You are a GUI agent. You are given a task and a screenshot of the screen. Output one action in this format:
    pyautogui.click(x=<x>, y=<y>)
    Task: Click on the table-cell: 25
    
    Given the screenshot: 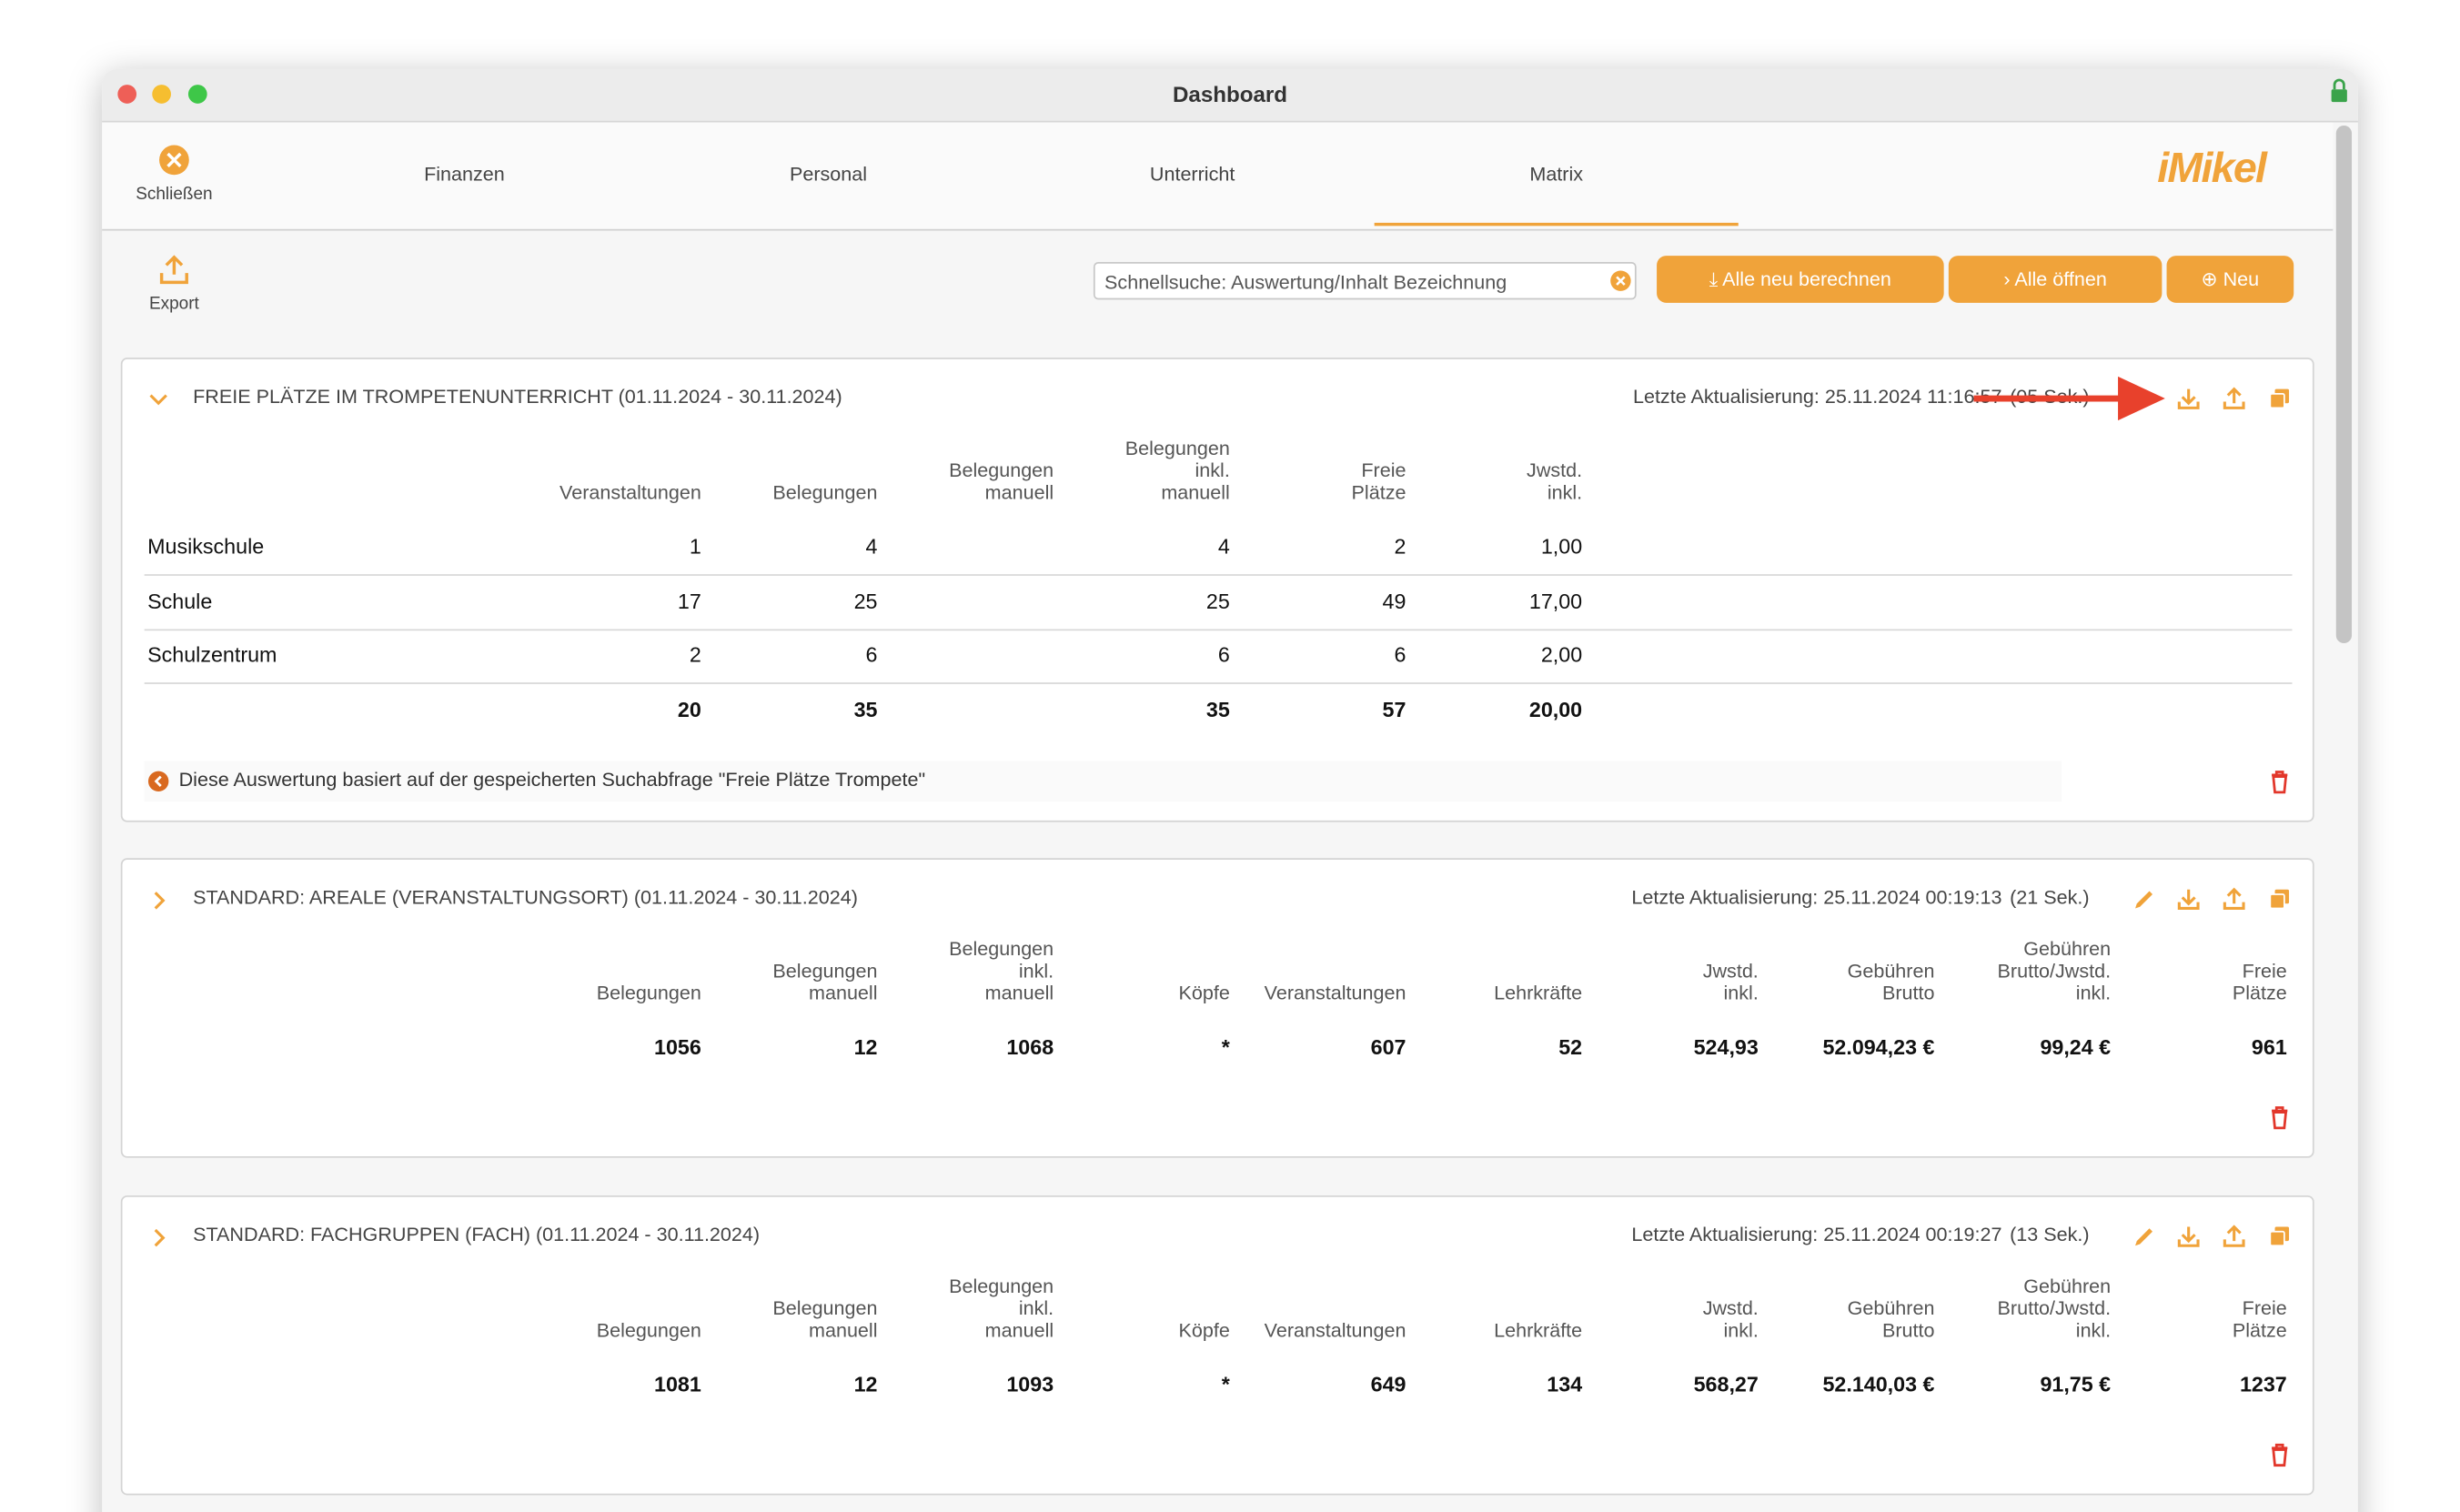 What is the action you would take?
    pyautogui.click(x=865, y=601)
    